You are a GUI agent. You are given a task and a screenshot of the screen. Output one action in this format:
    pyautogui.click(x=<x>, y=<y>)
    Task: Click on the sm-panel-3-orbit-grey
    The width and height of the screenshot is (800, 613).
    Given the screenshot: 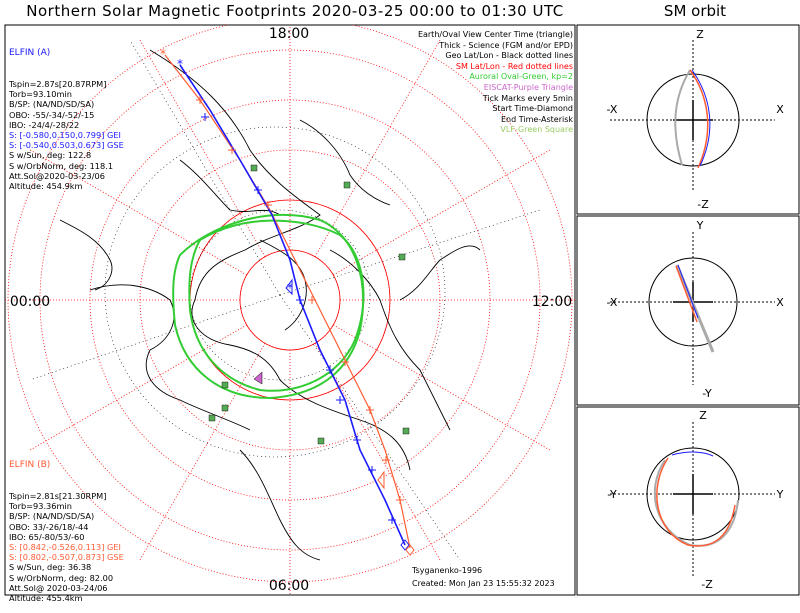 What is the action you would take?
    pyautogui.click(x=696, y=503)
    